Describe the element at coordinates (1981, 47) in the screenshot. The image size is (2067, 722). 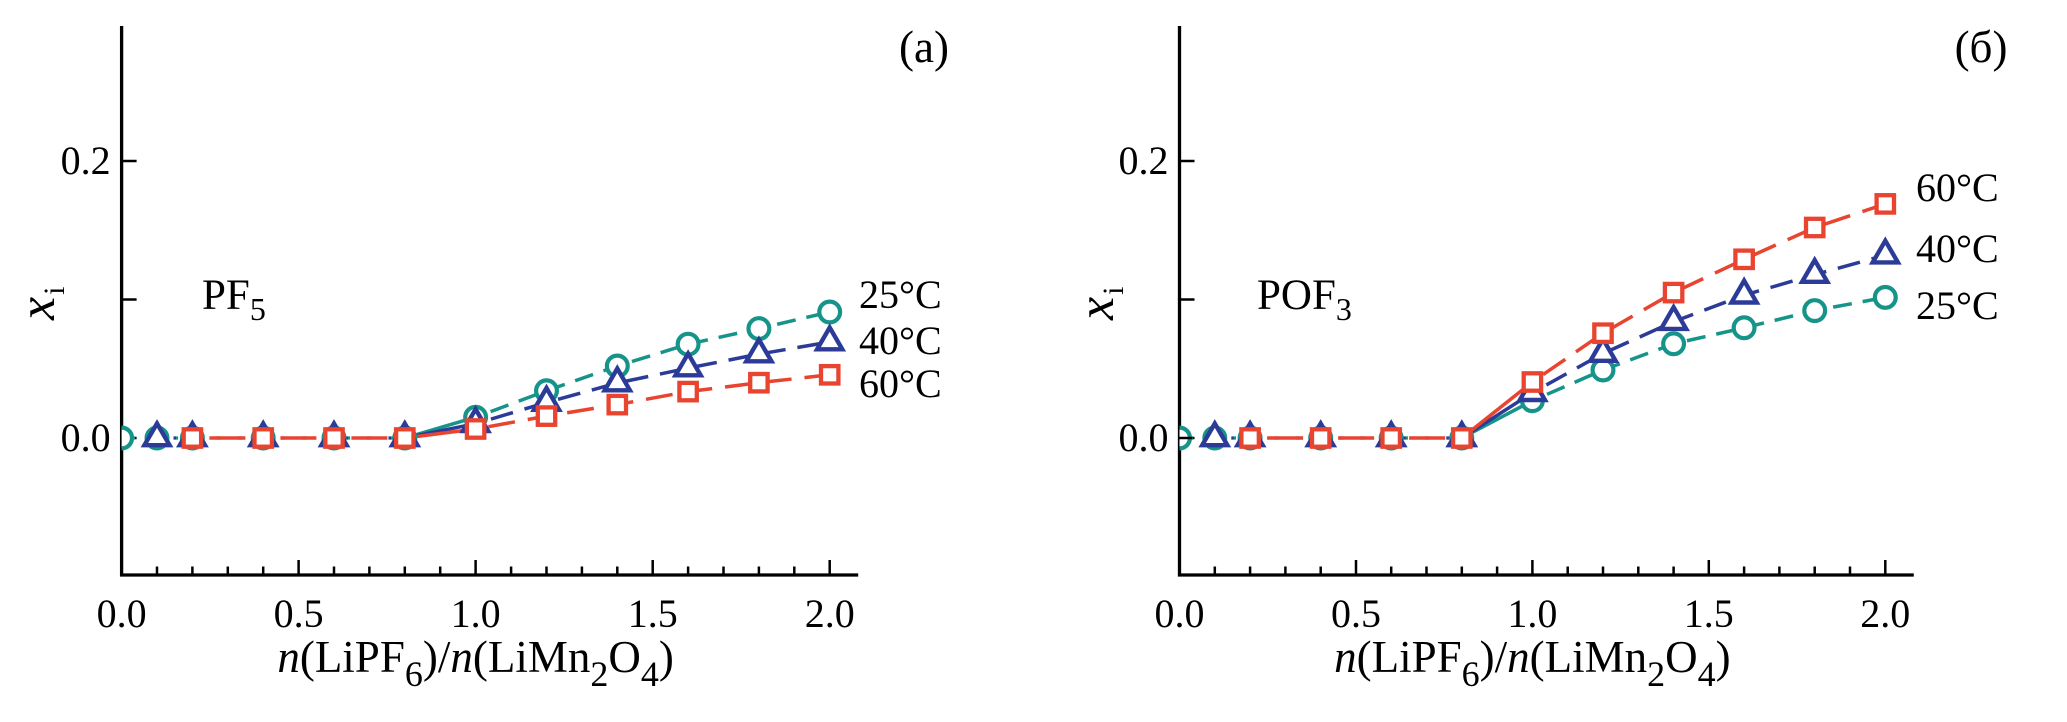
I see `svg-text: (б)` at that location.